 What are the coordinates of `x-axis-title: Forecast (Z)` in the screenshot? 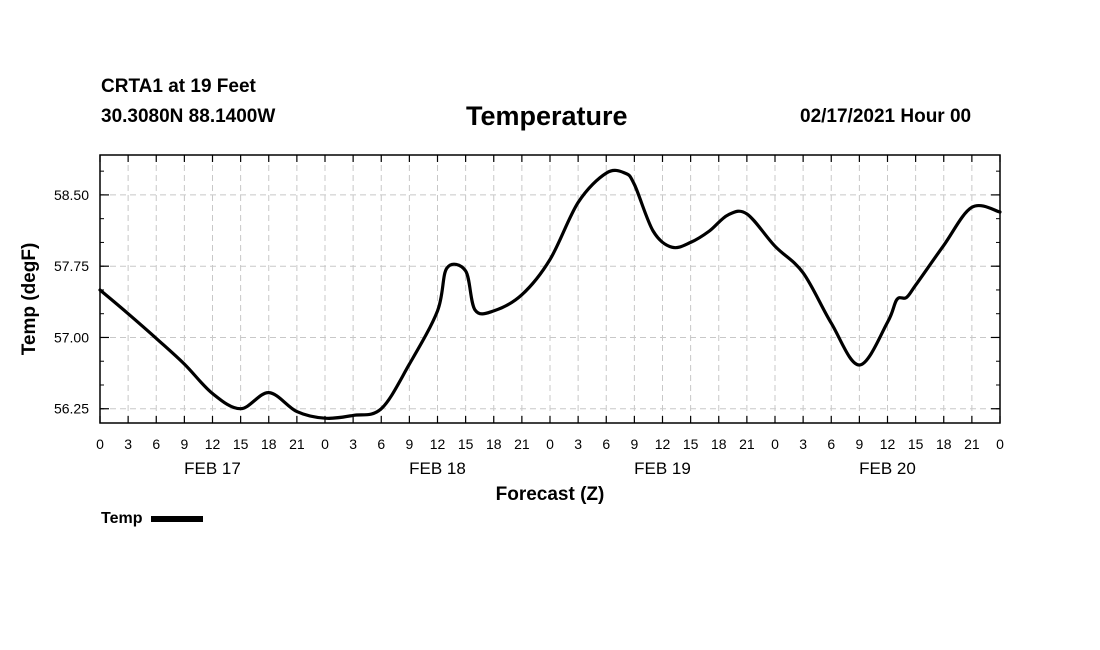 It's located at (550, 494).